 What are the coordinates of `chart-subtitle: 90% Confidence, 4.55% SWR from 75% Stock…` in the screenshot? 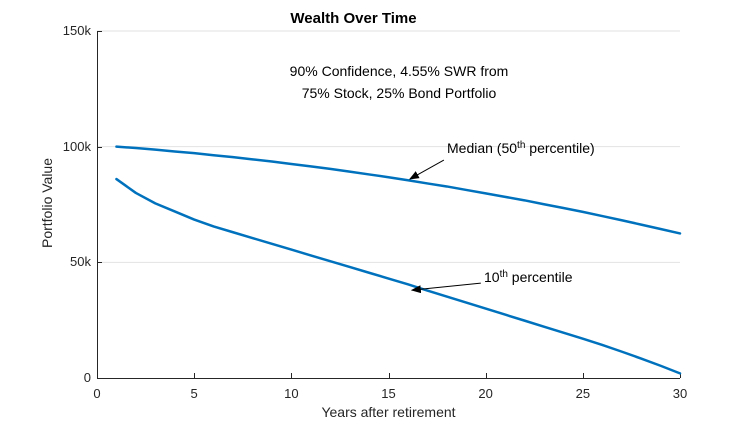 It's located at (399, 82).